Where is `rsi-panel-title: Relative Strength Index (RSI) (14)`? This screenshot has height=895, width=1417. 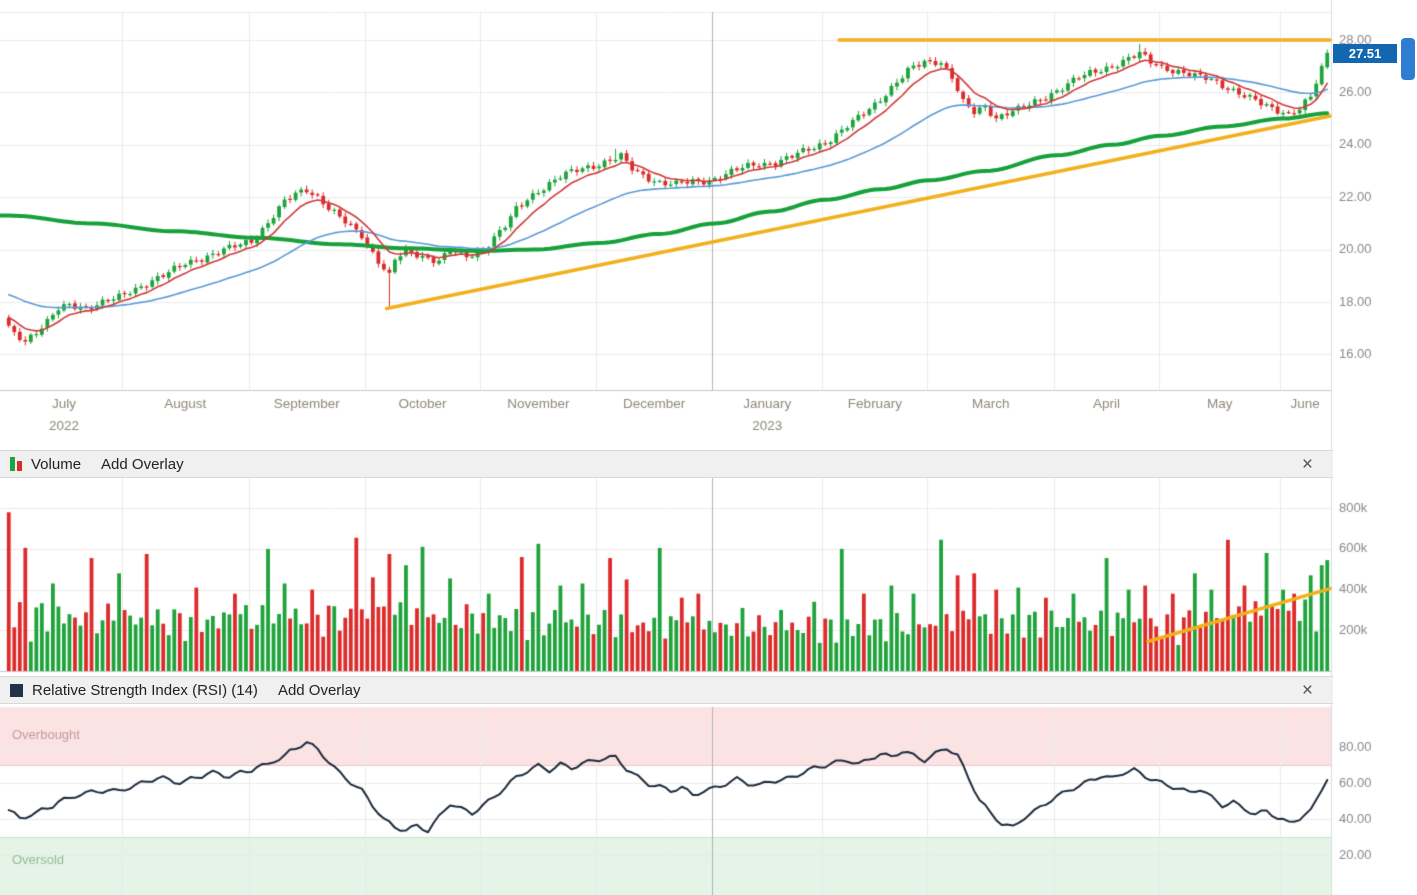
rsi-panel-title: Relative Strength Index (RSI) (14) is located at coordinates (145, 690).